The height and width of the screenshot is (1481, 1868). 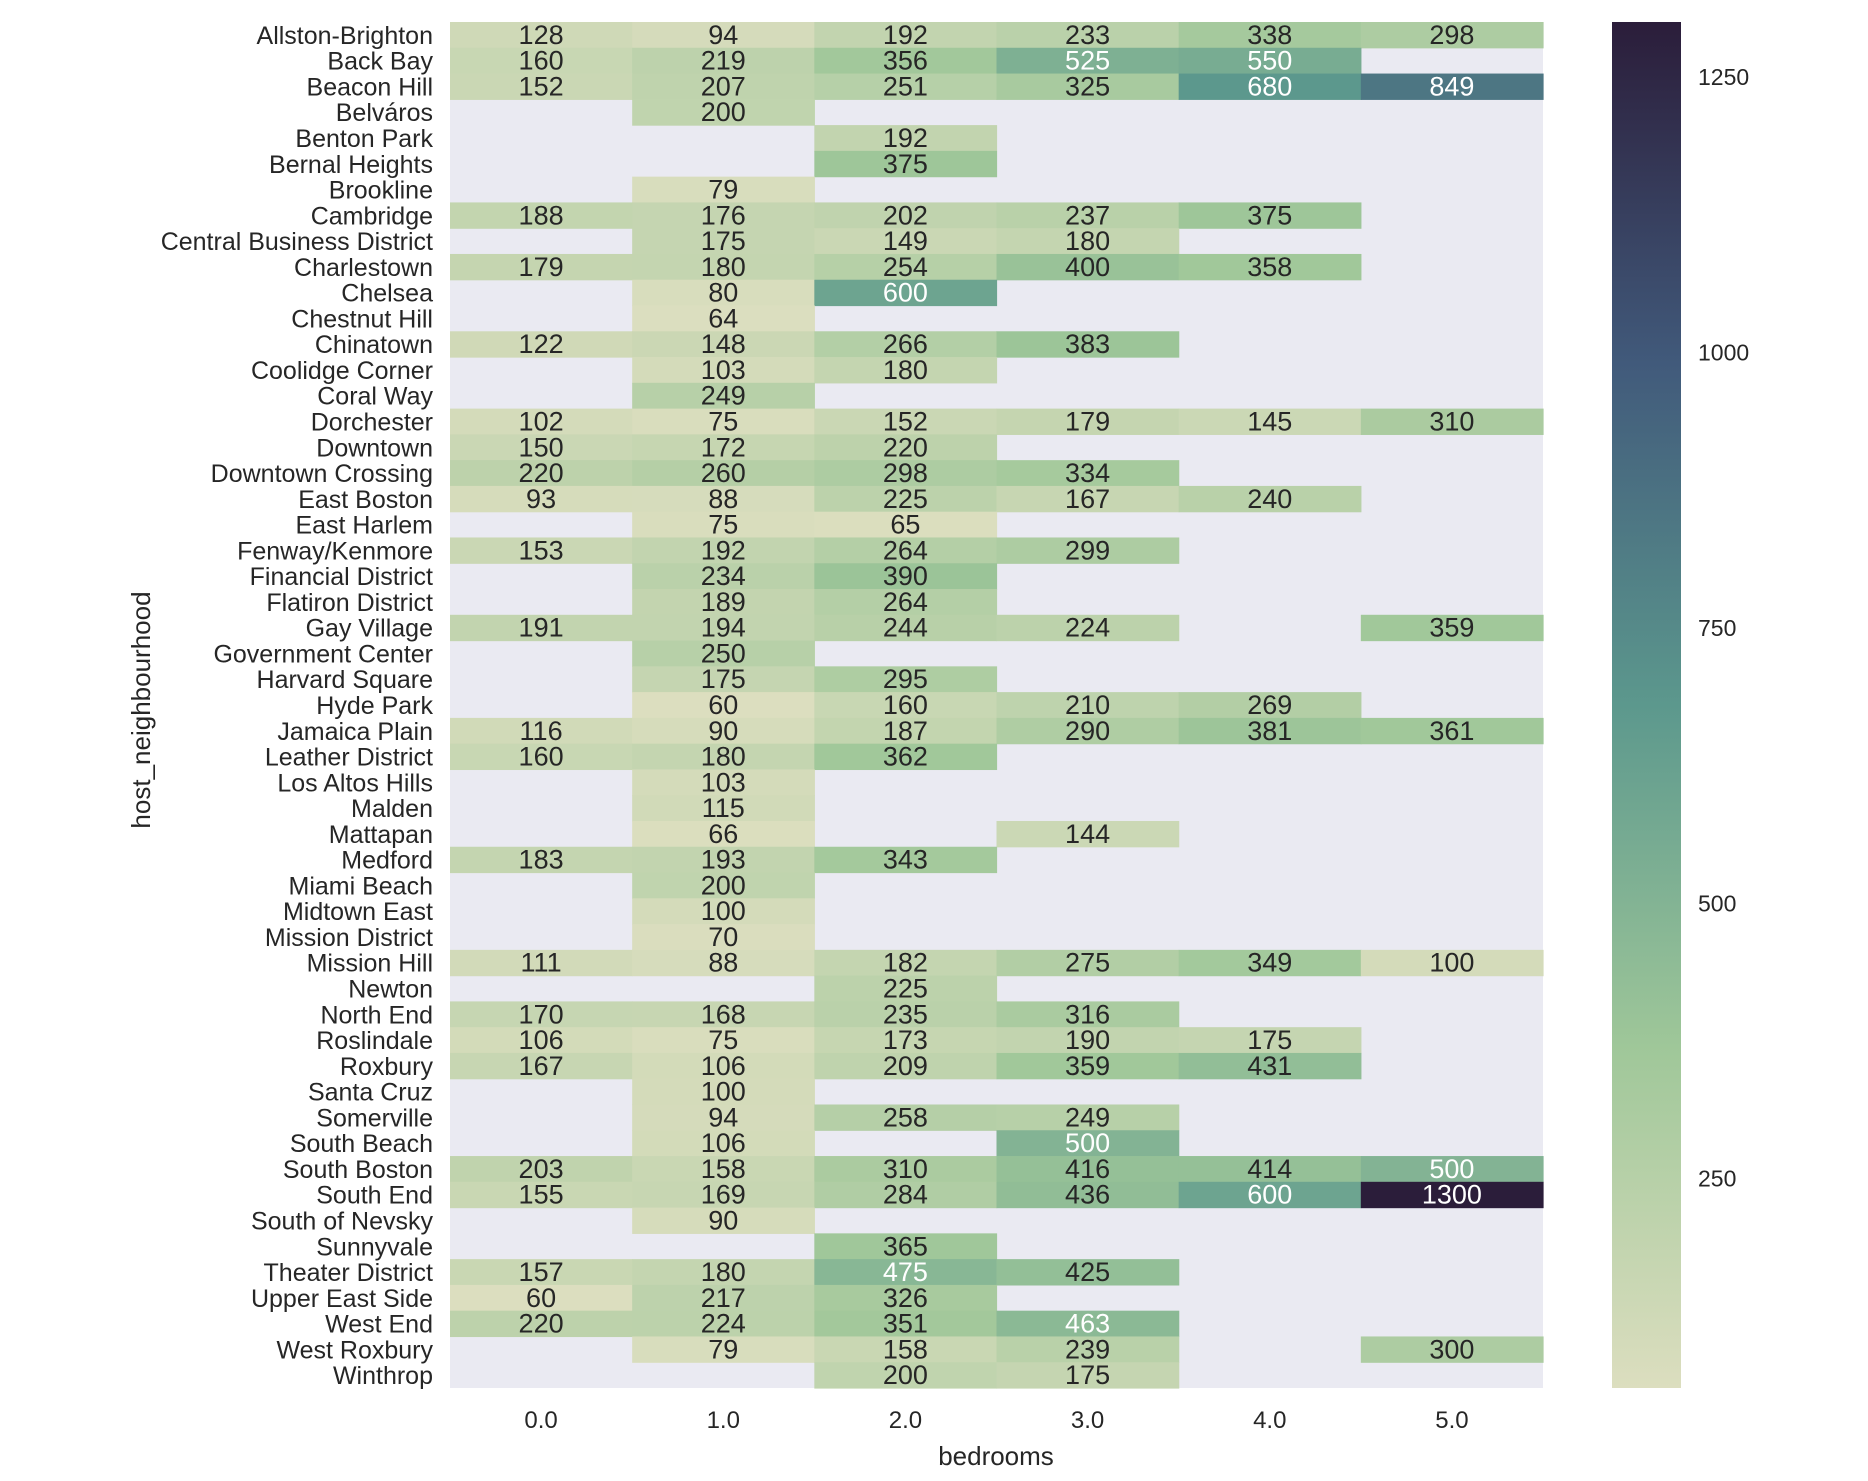 What do you see at coordinates (905, 628) in the screenshot?
I see `cell-value-label: 244` at bounding box center [905, 628].